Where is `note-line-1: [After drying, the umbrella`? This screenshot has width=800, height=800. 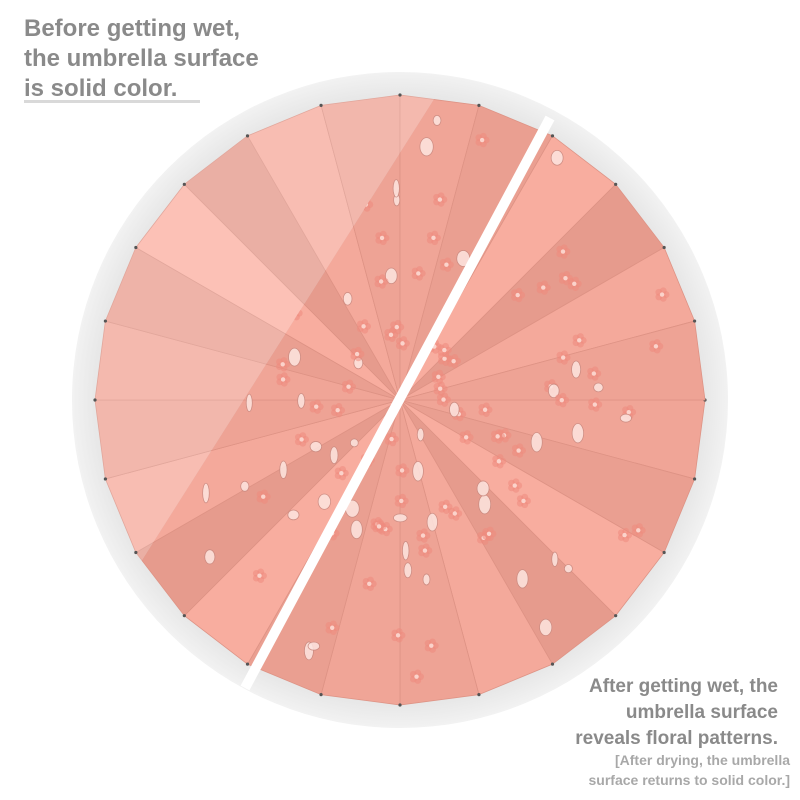
note-line-1: [After drying, the umbrella is located at coordinates (702, 760).